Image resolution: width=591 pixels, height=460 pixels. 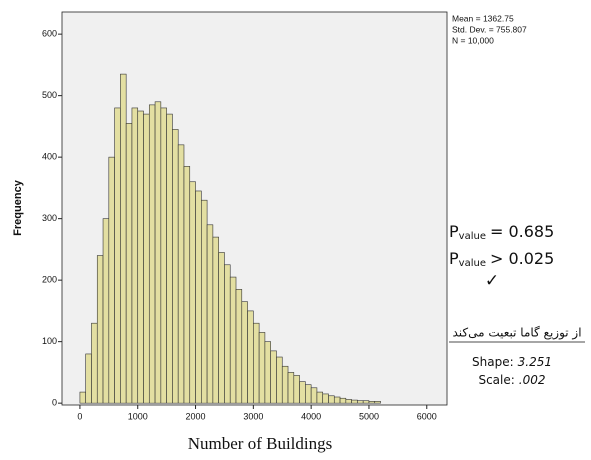 I want to click on y-axis-label: Frequency, so click(x=18, y=207).